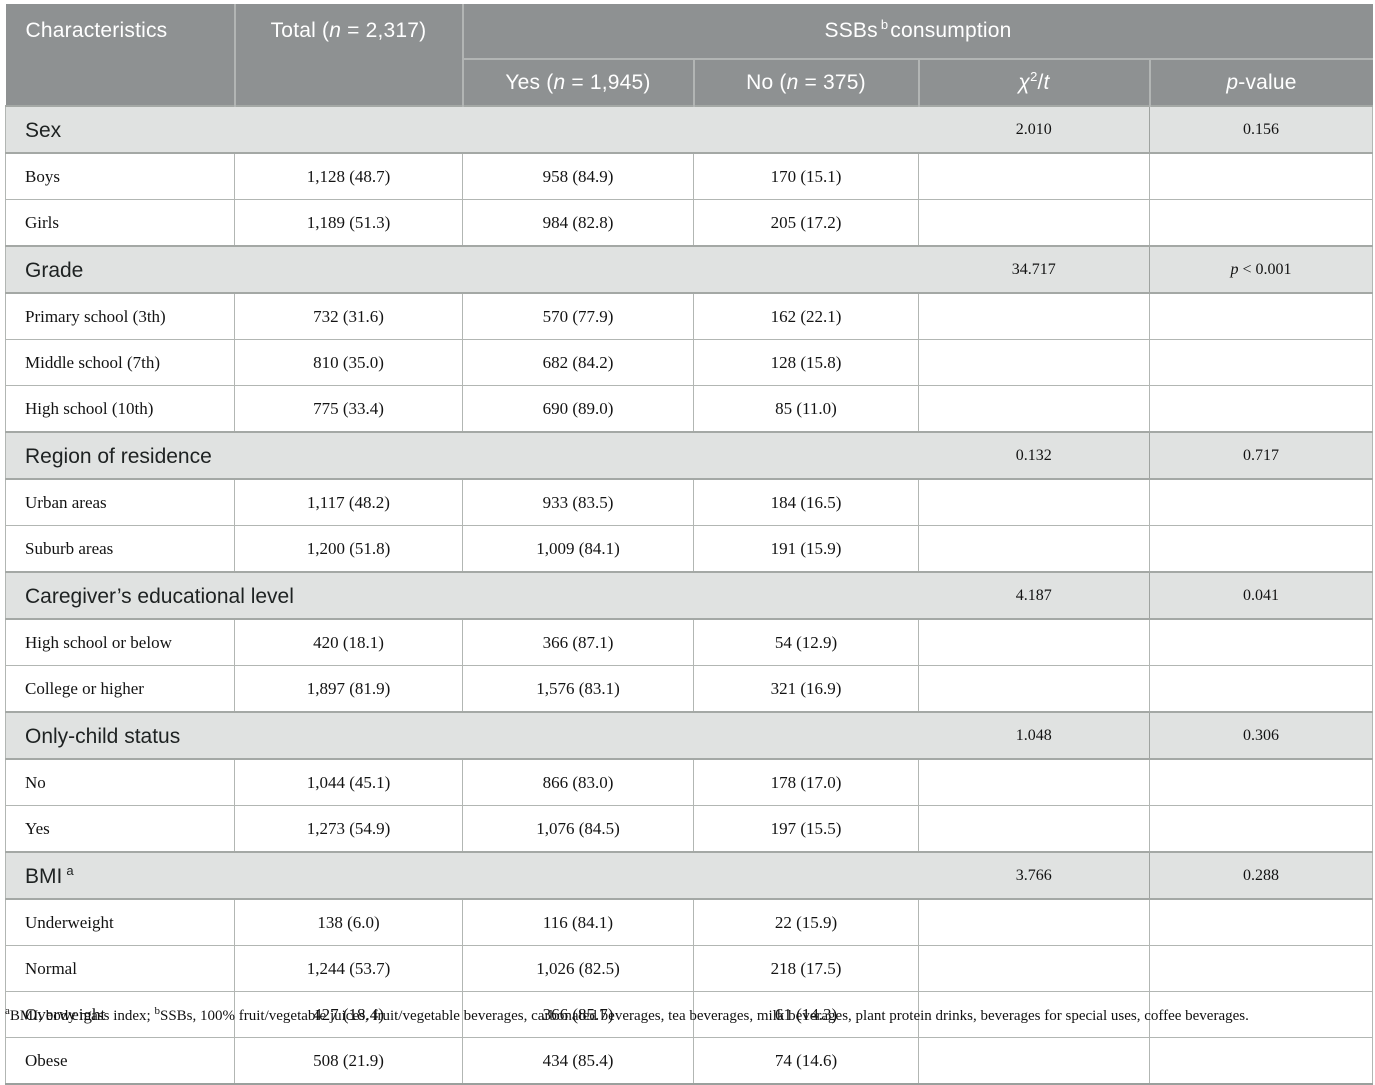  Describe the element at coordinates (348, 549) in the screenshot. I see `total-cell: 1,200 (51.8)` at that location.